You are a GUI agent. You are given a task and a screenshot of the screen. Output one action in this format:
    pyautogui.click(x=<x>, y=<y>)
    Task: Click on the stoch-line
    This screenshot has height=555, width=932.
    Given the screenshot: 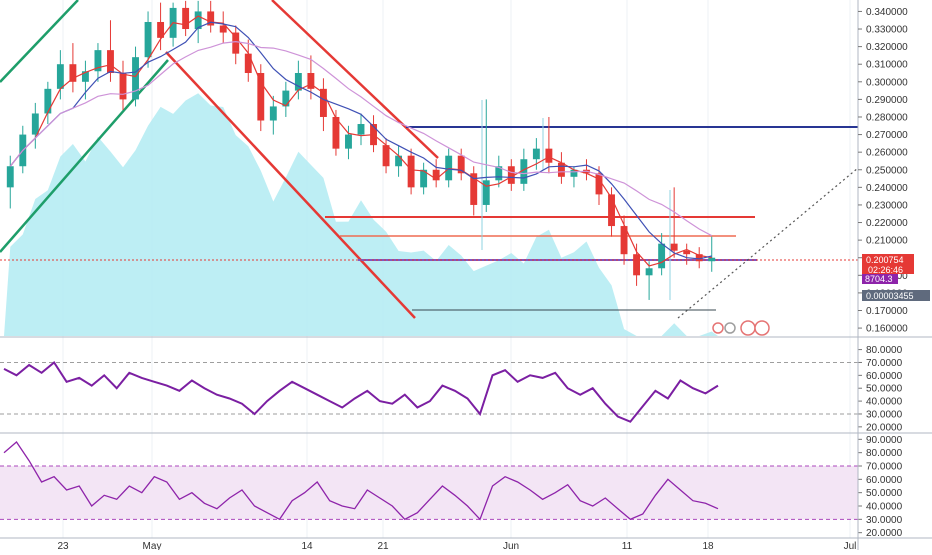 What is the action you would take?
    pyautogui.click(x=361, y=481)
    